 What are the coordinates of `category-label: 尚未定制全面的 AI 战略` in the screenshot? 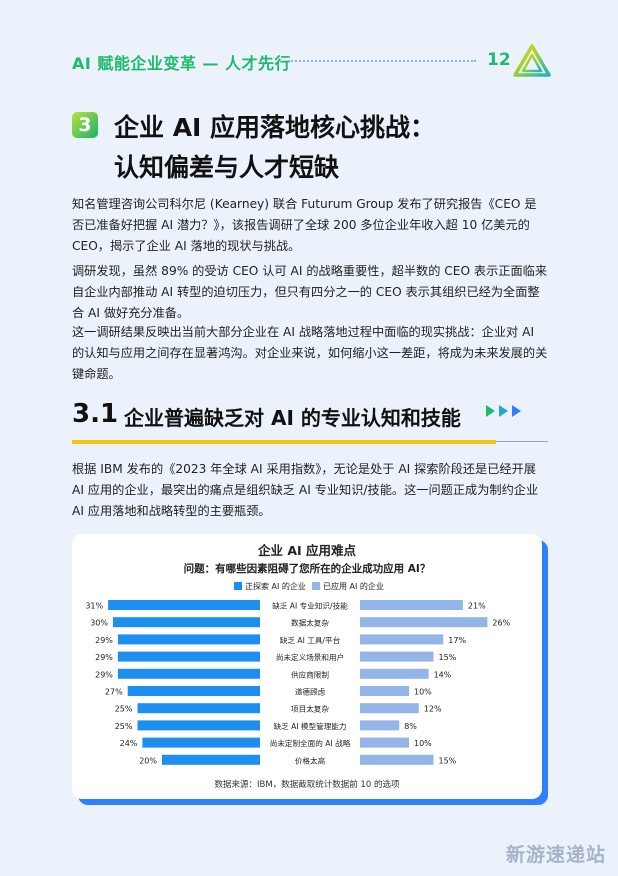 It's located at (310, 743).